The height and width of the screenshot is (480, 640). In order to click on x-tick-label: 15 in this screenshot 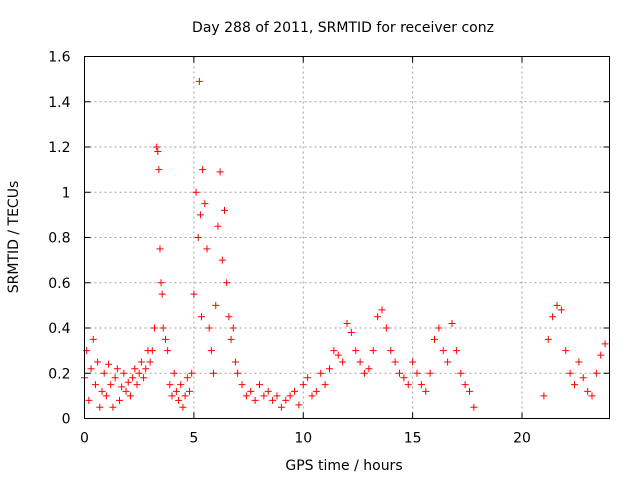, I will do `click(413, 439)`.